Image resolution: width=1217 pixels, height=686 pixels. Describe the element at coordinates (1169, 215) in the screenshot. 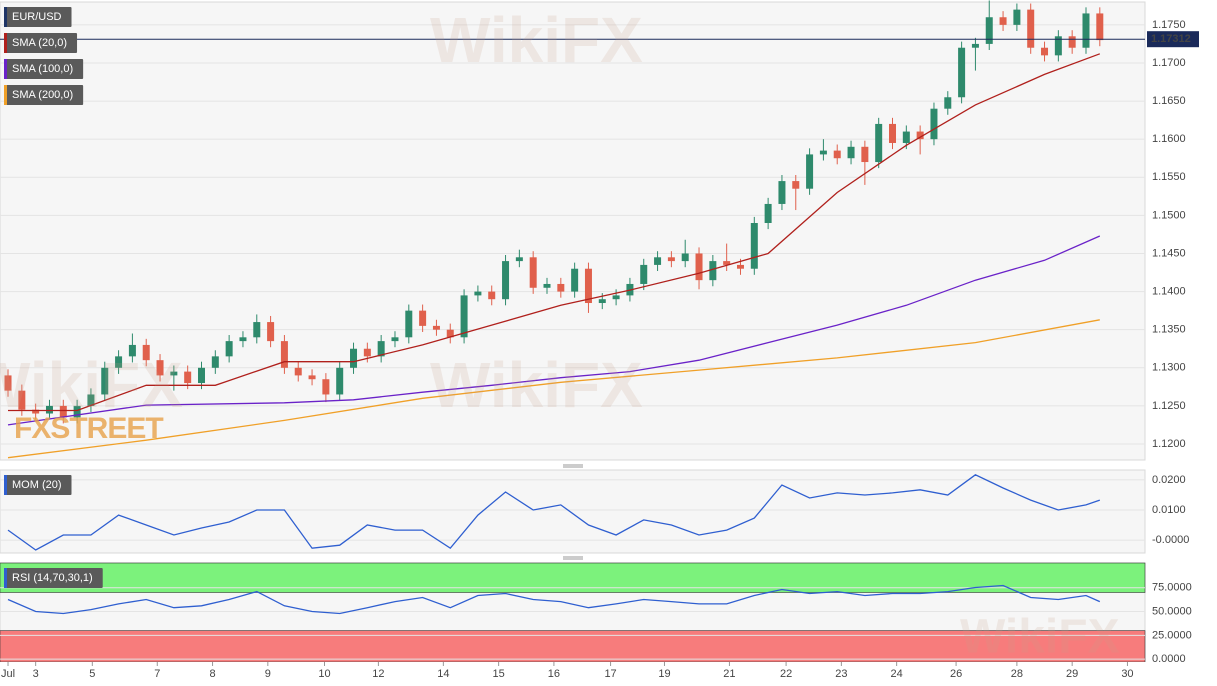

I see `y-tick-label: 1.1500` at that location.